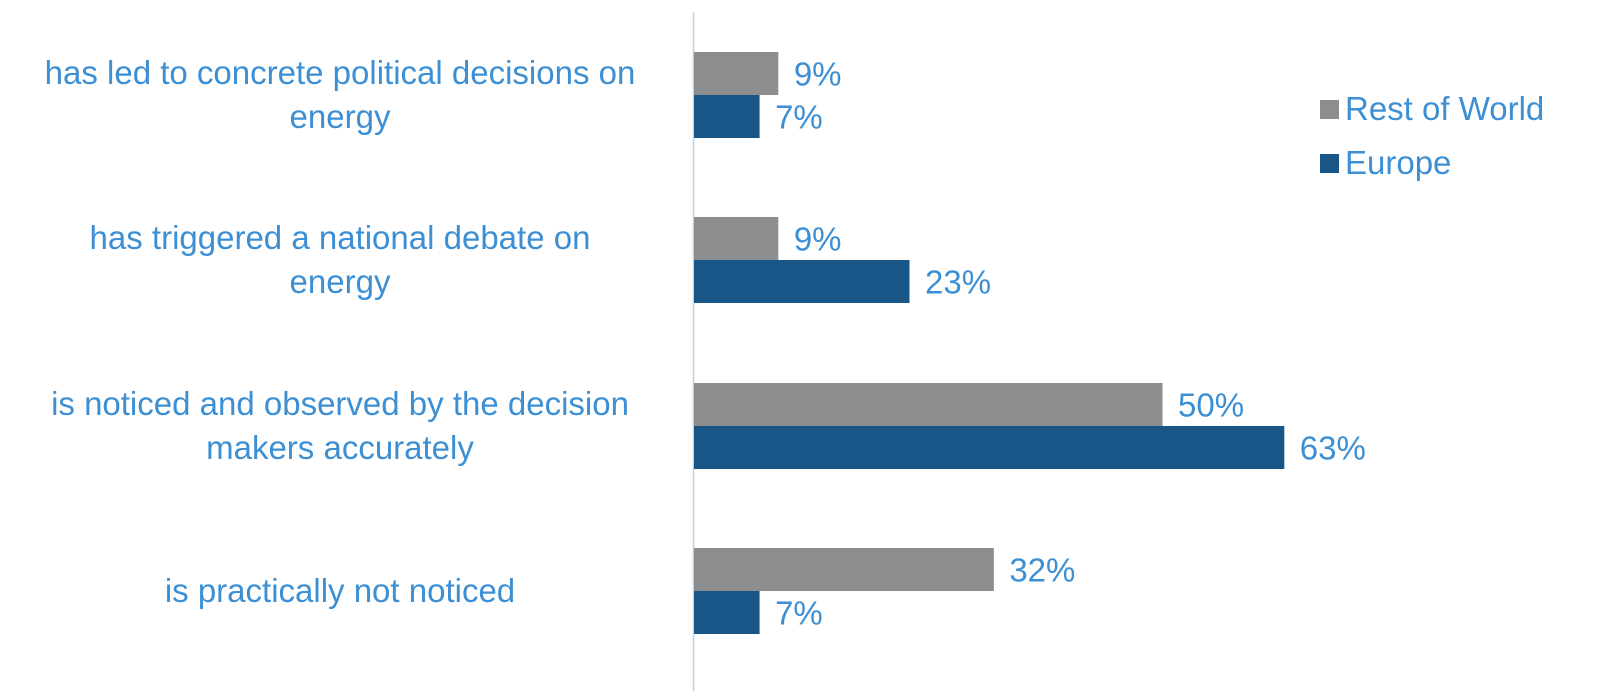 This screenshot has height=696, width=1613. Describe the element at coordinates (340, 237) in the screenshot. I see `category-label-line: has triggered a national debate on` at that location.